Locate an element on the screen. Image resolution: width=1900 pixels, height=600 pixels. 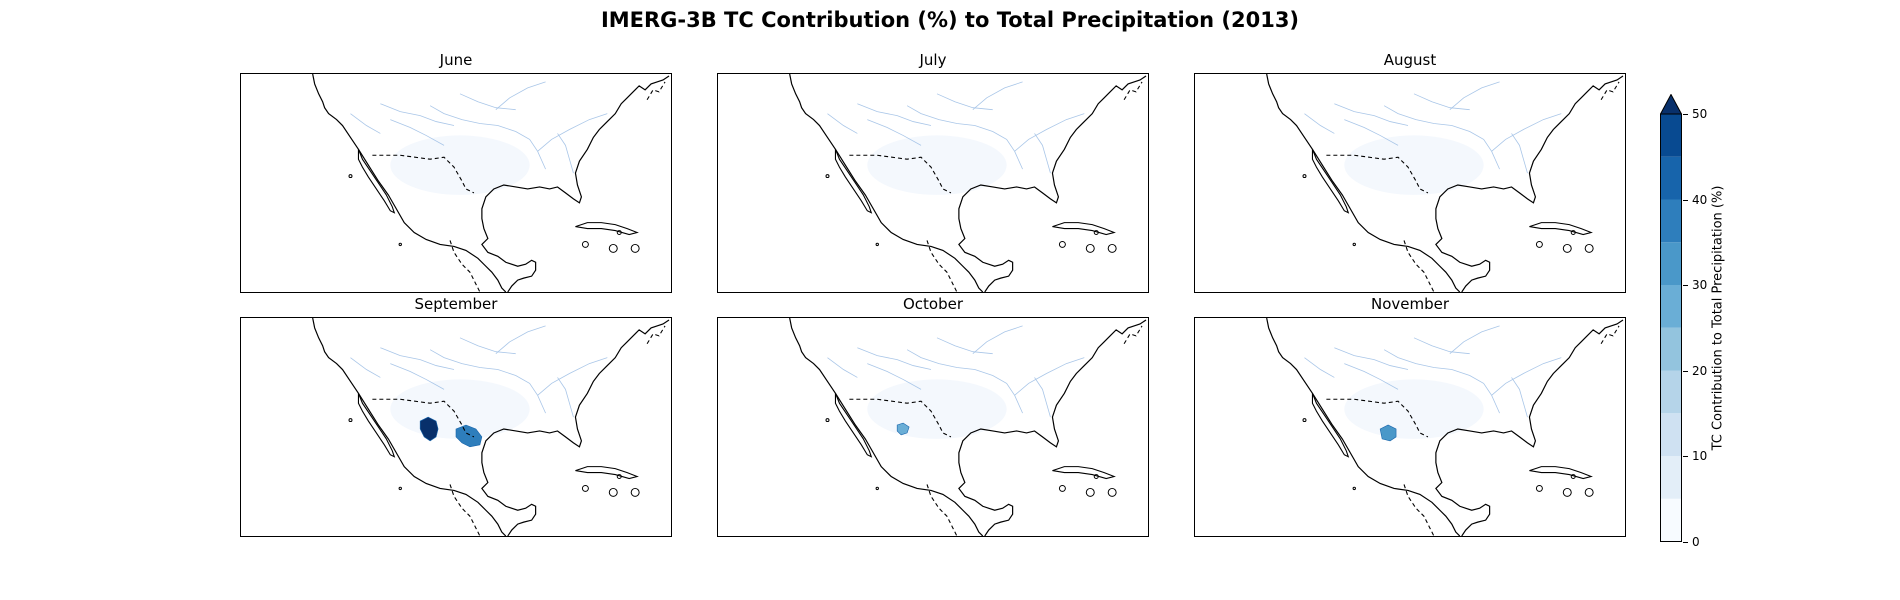
panel-title-july: July is located at coordinates (933, 60).